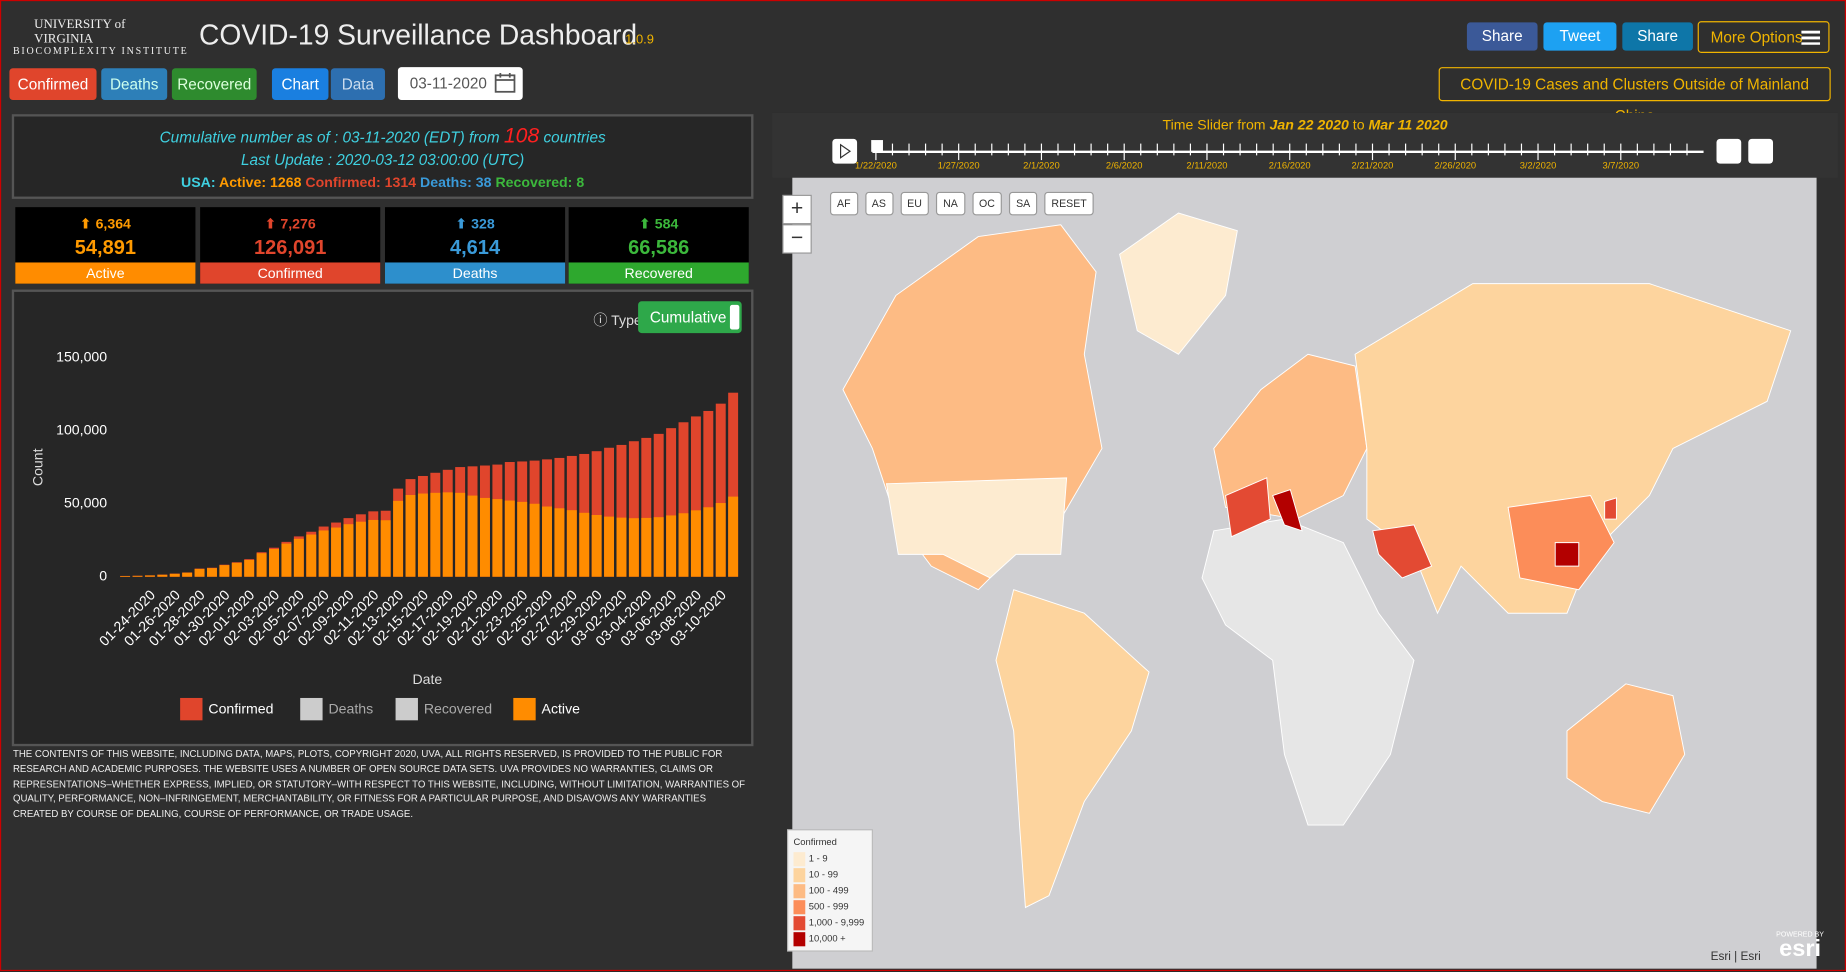  I want to click on australia, so click(1626, 748).